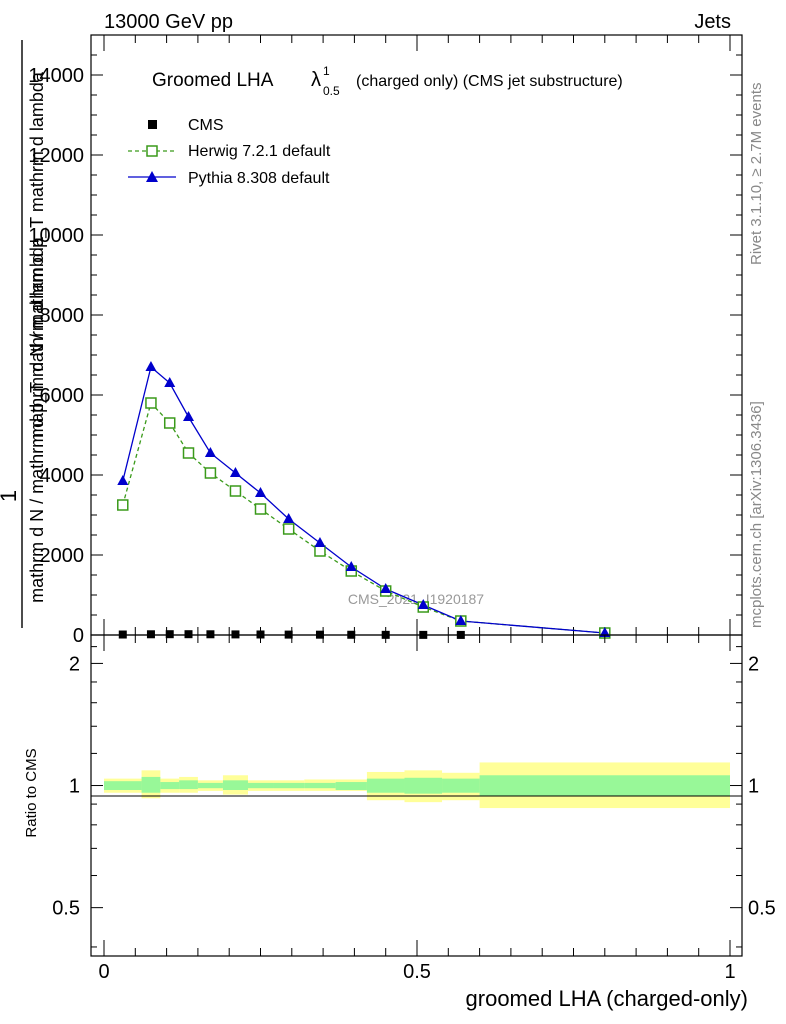  What do you see at coordinates (152, 176) in the screenshot?
I see `legend-pythia-marker` at bounding box center [152, 176].